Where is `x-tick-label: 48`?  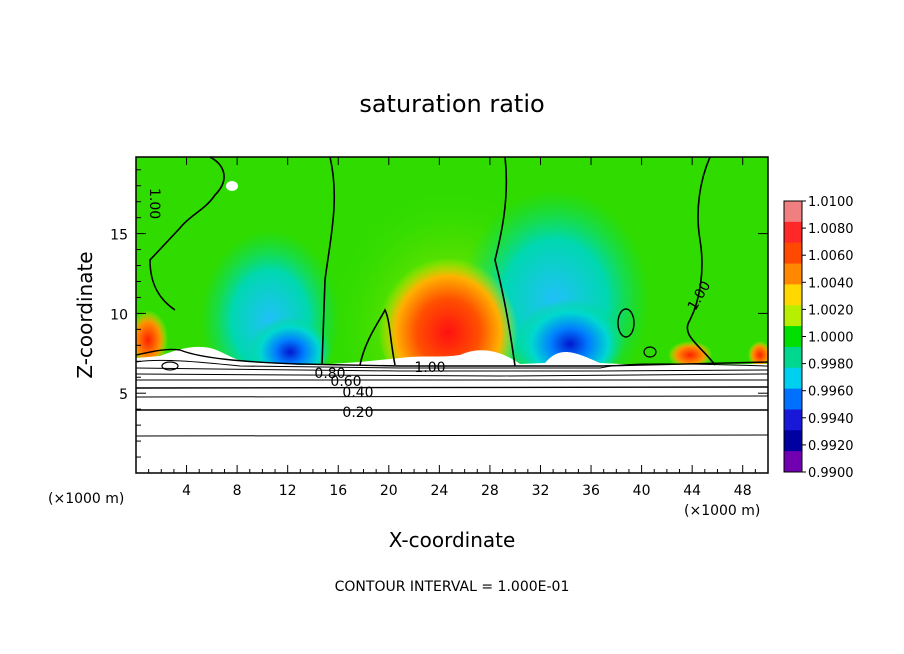
x-tick-label: 48 is located at coordinates (743, 491).